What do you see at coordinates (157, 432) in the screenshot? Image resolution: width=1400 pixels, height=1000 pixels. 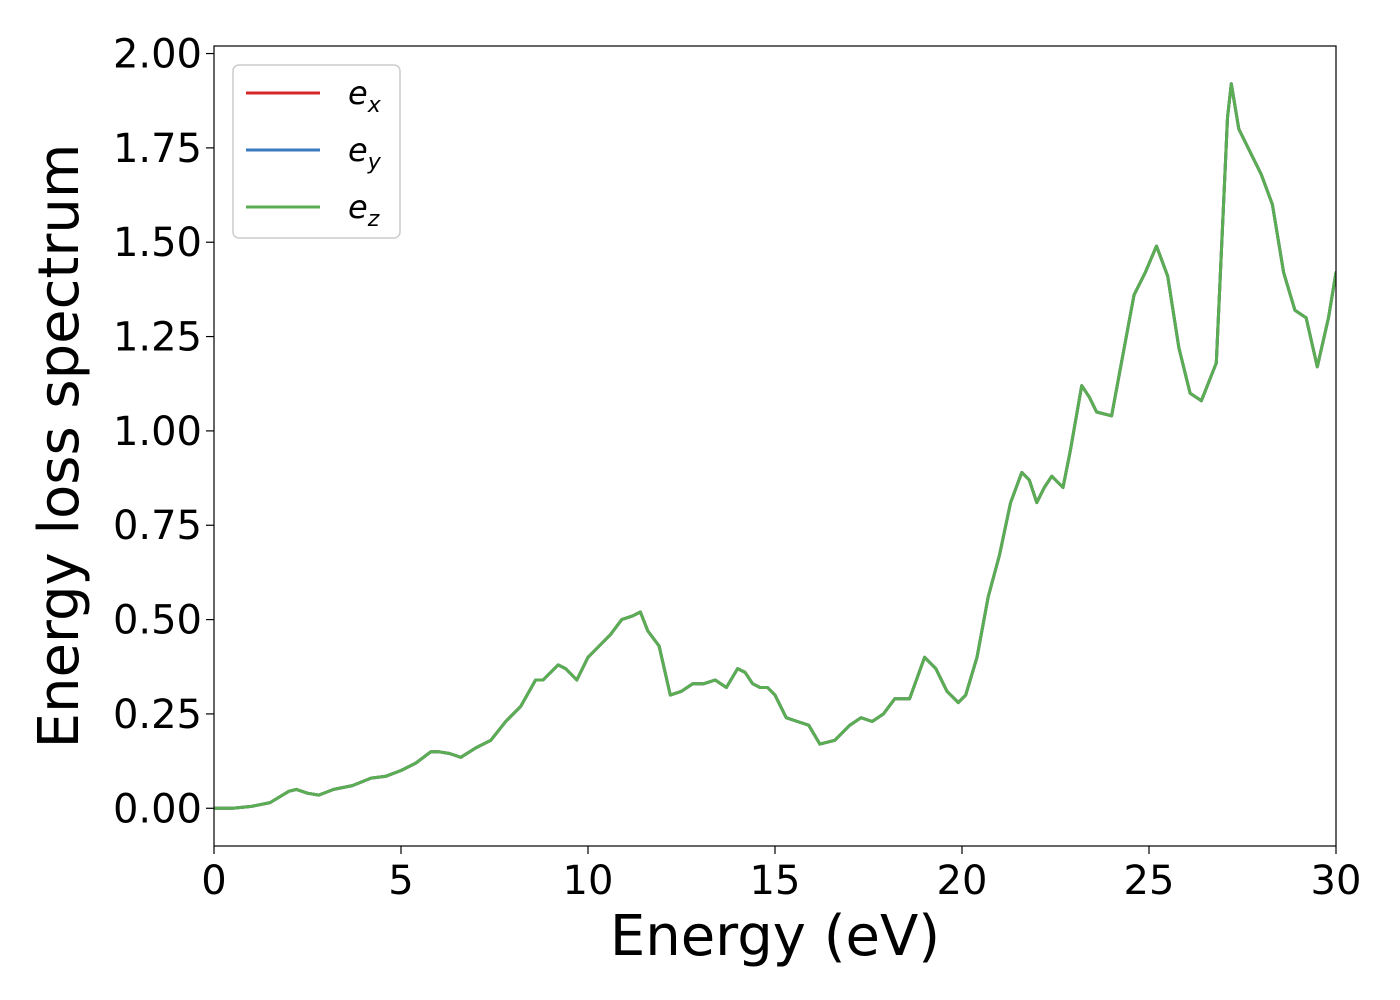 I see `y-tick-label: 1.00` at bounding box center [157, 432].